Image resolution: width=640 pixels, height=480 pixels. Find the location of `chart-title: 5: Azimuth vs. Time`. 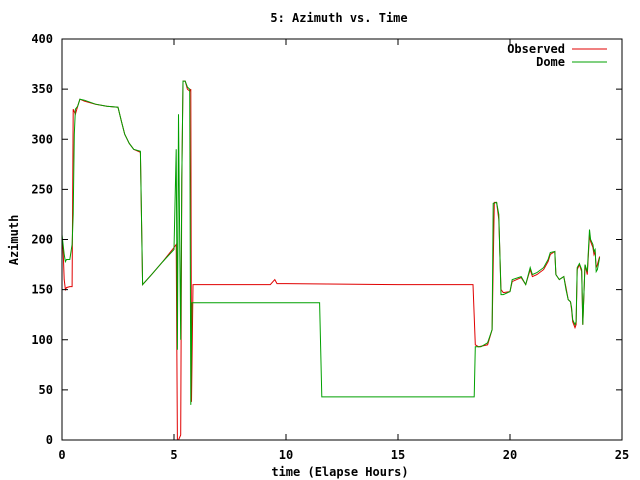

chart-title: 5: Azimuth vs. Time is located at coordinates (338, 18).